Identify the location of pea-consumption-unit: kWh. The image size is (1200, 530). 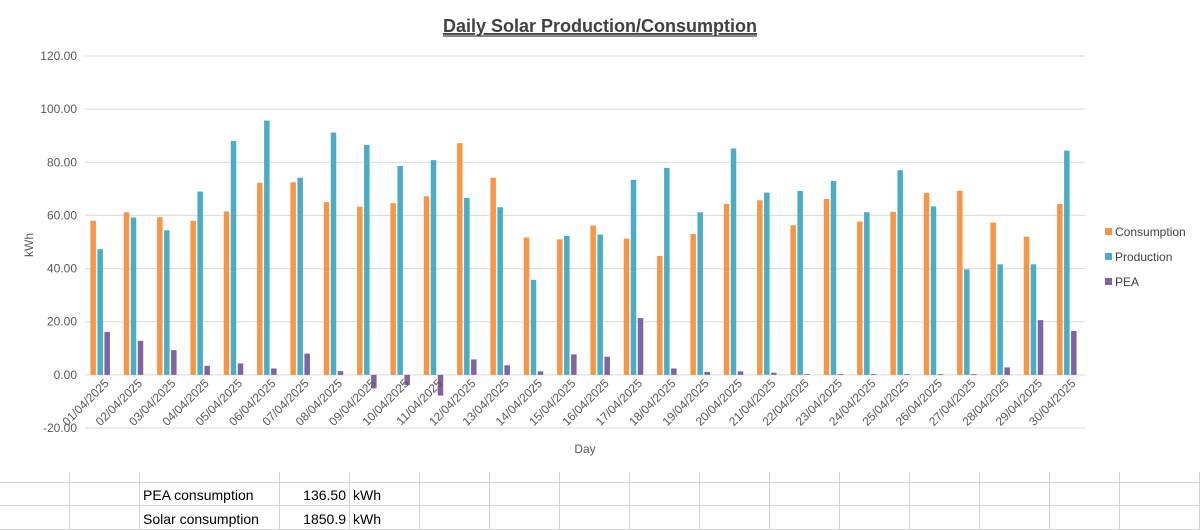
(385, 494).